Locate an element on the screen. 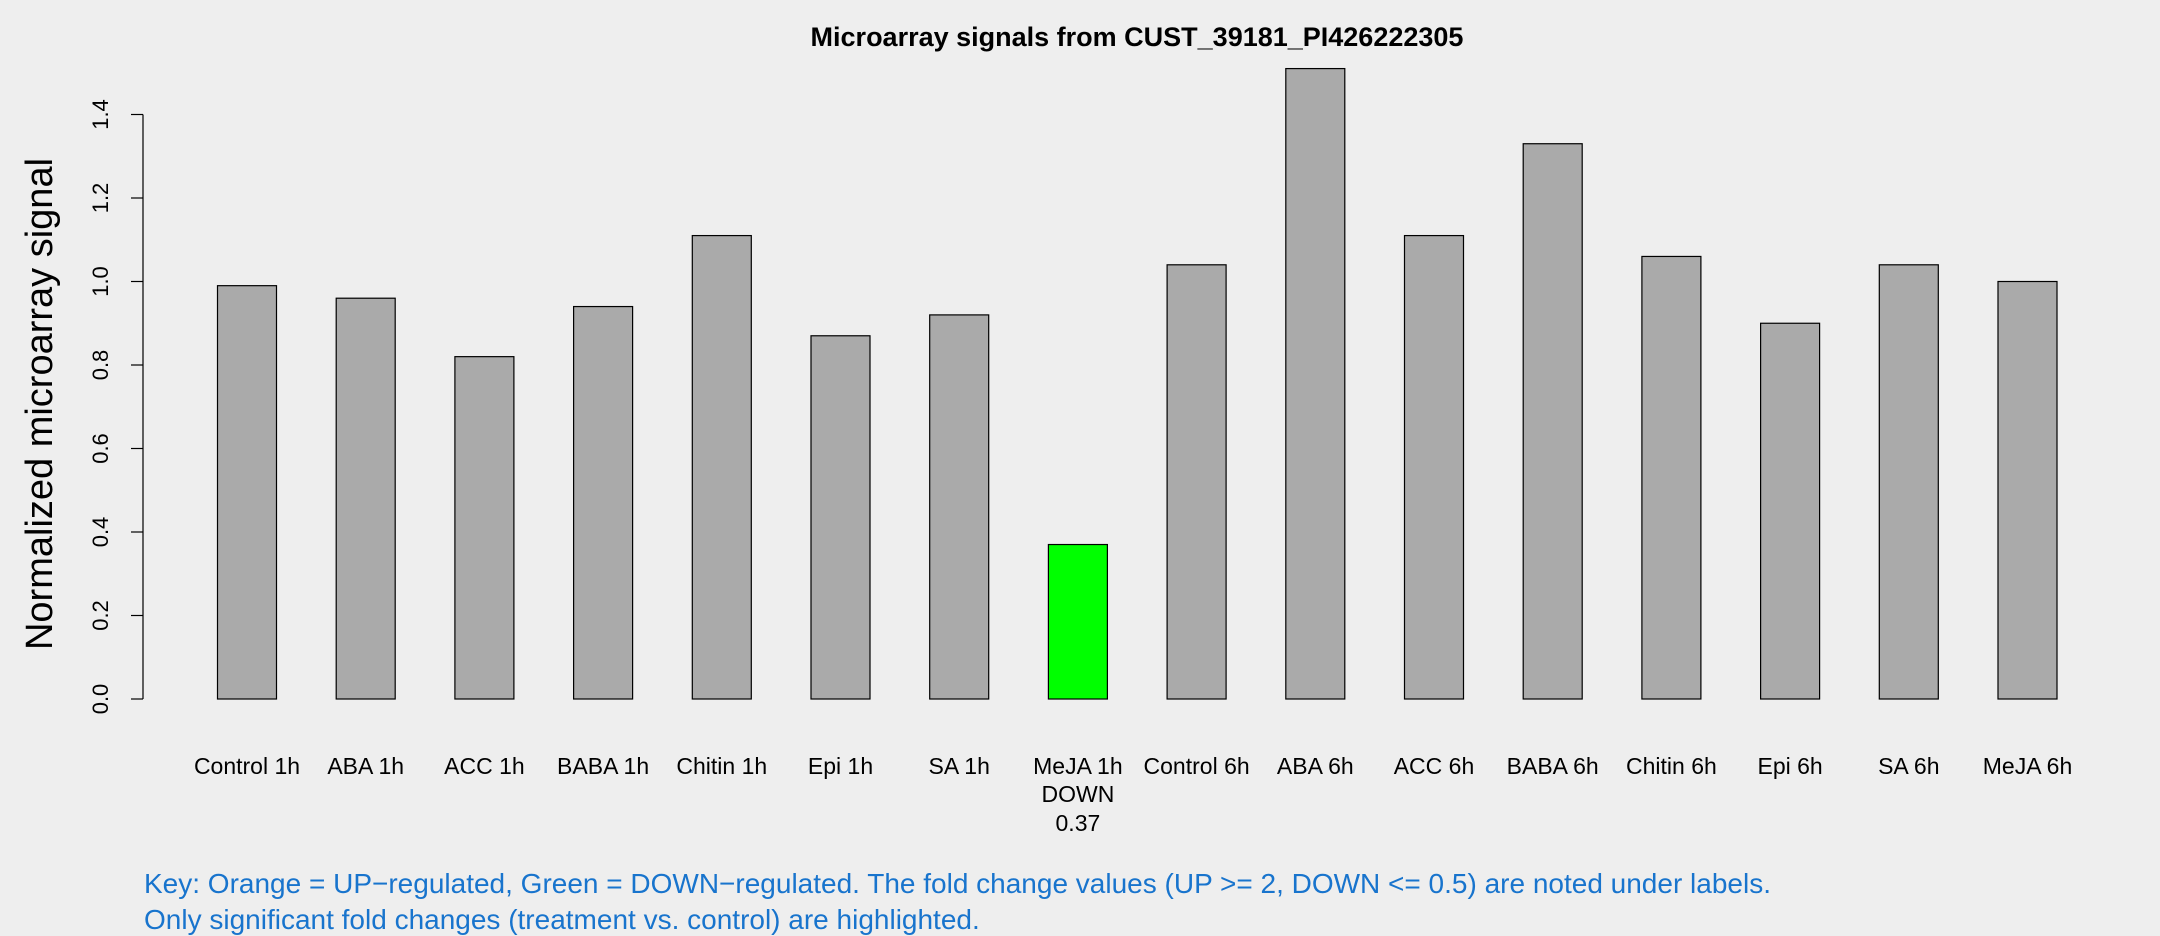 The width and height of the screenshot is (2160, 936). category-label: SA 6h is located at coordinates (1908, 766).